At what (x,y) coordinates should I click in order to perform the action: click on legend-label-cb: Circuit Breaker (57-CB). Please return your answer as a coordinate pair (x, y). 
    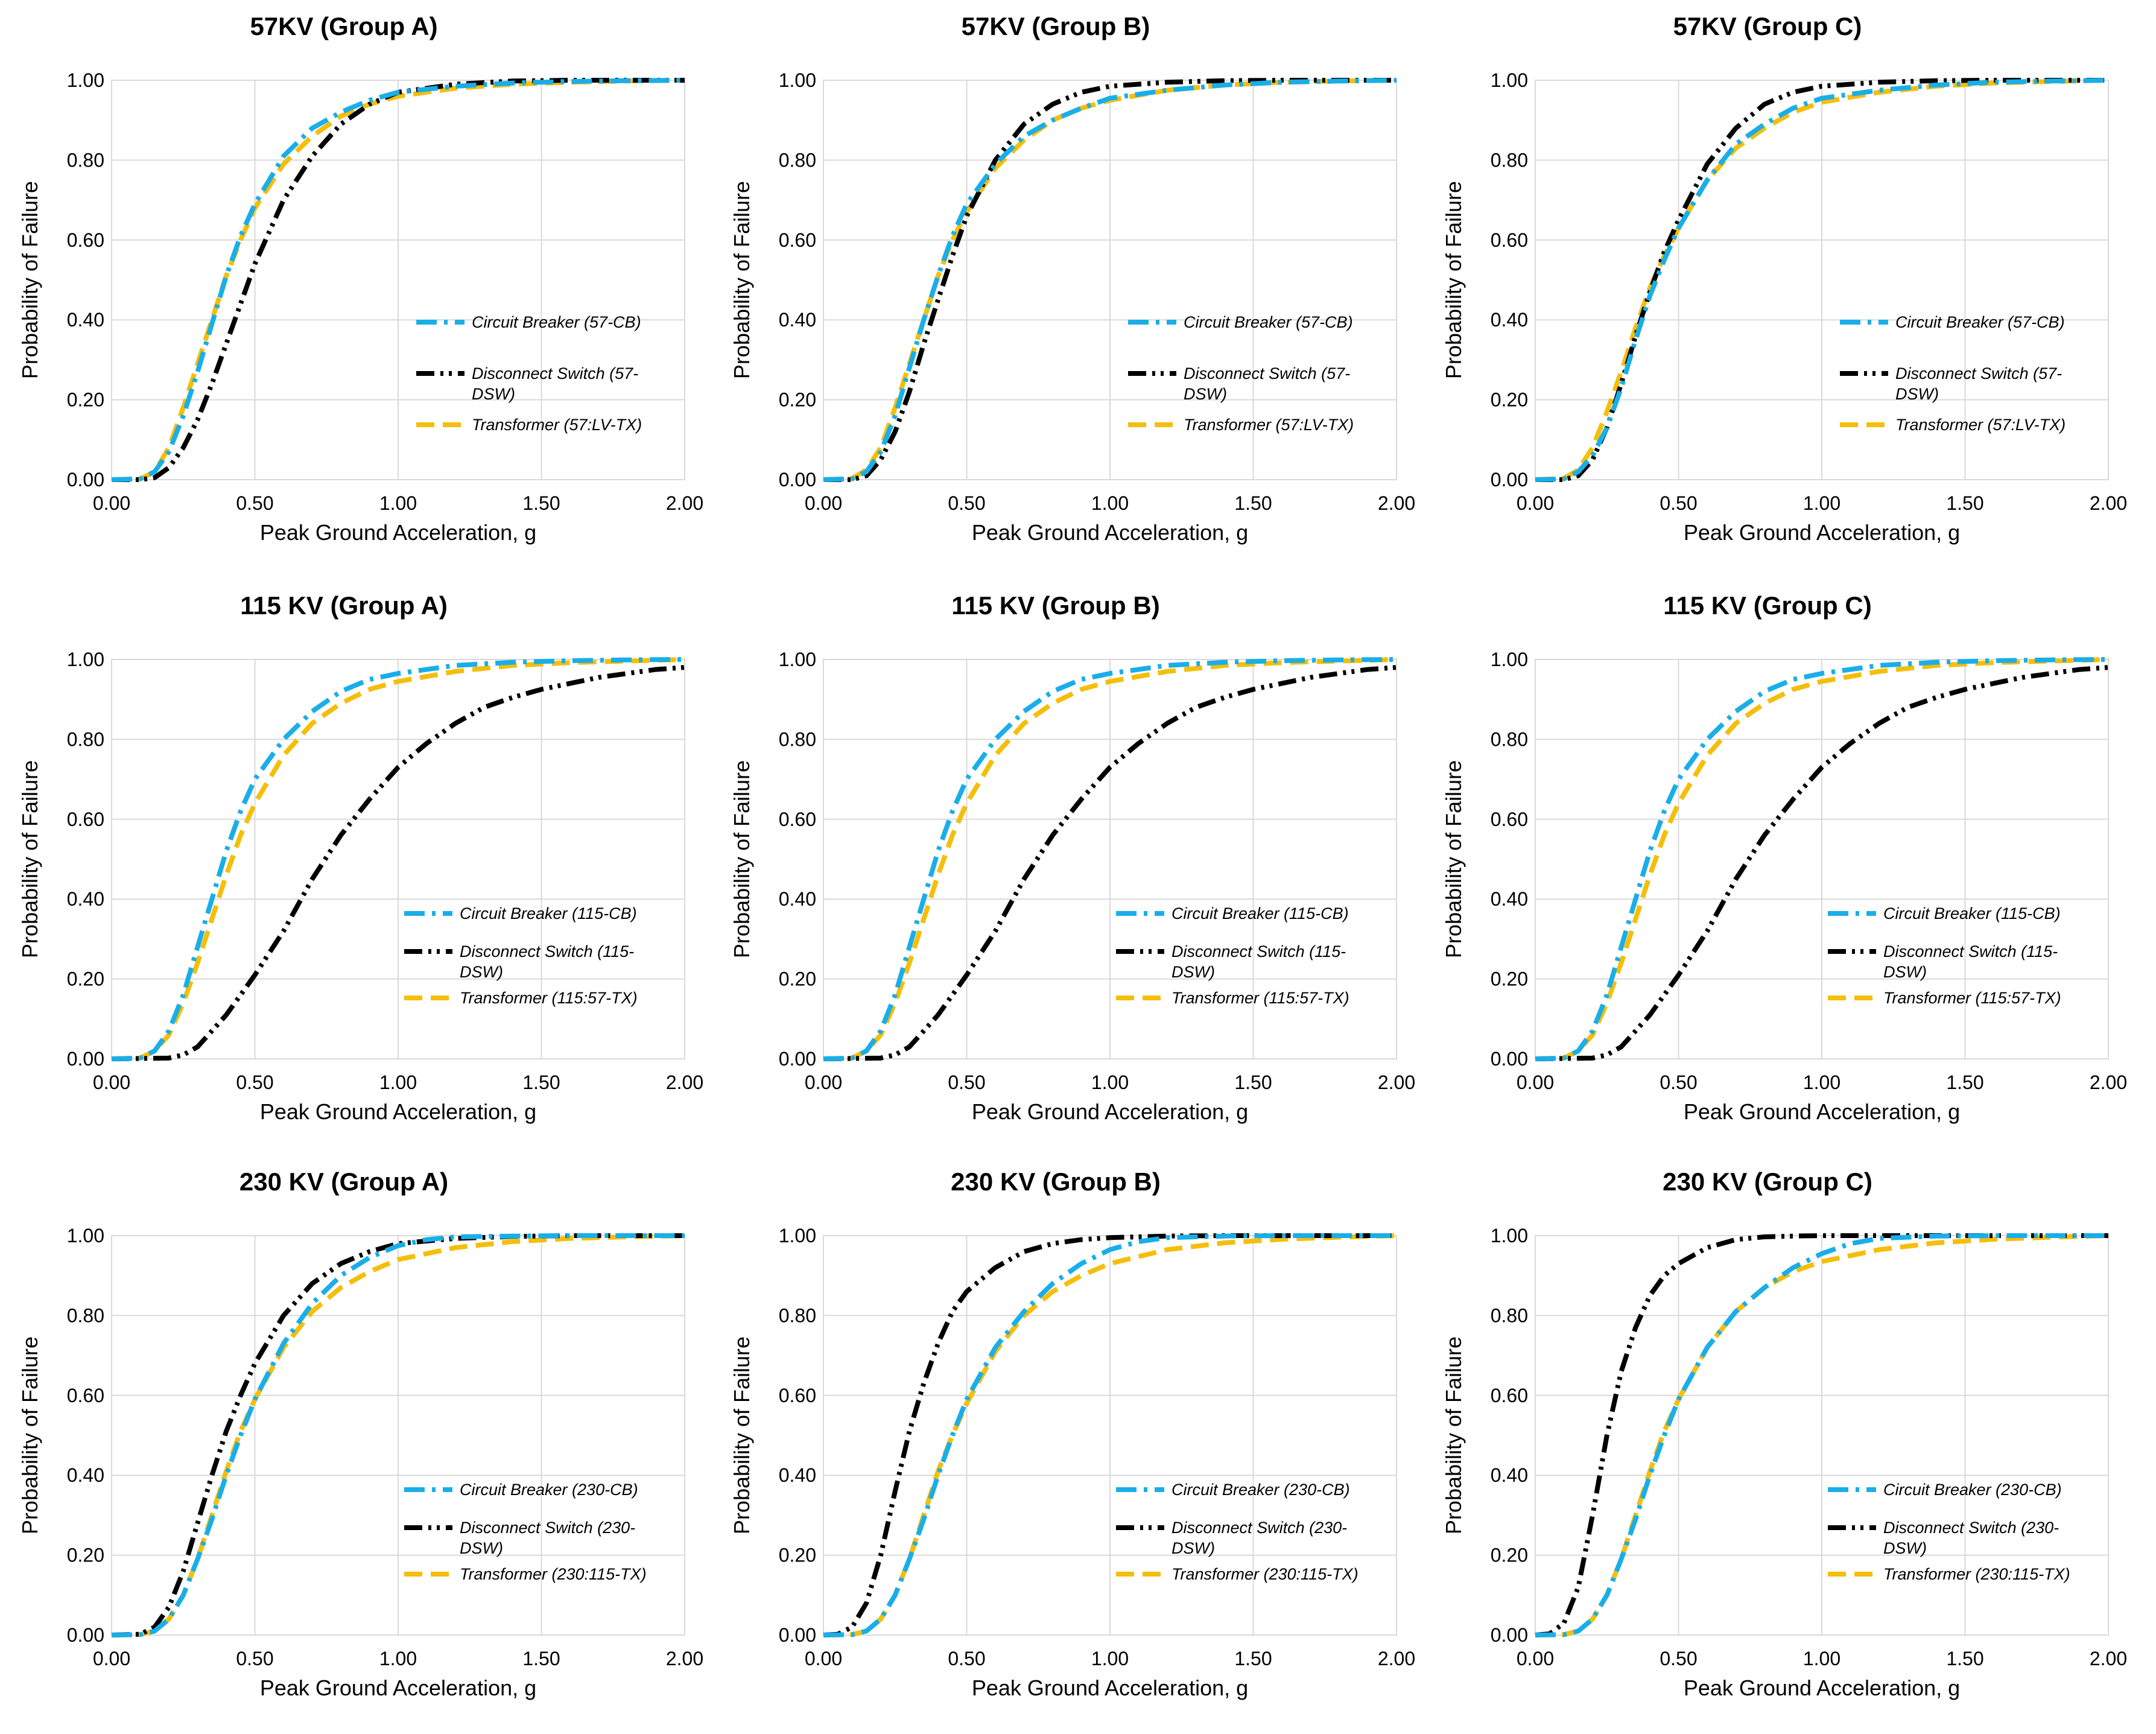
    Looking at the image, I should click on (1980, 322).